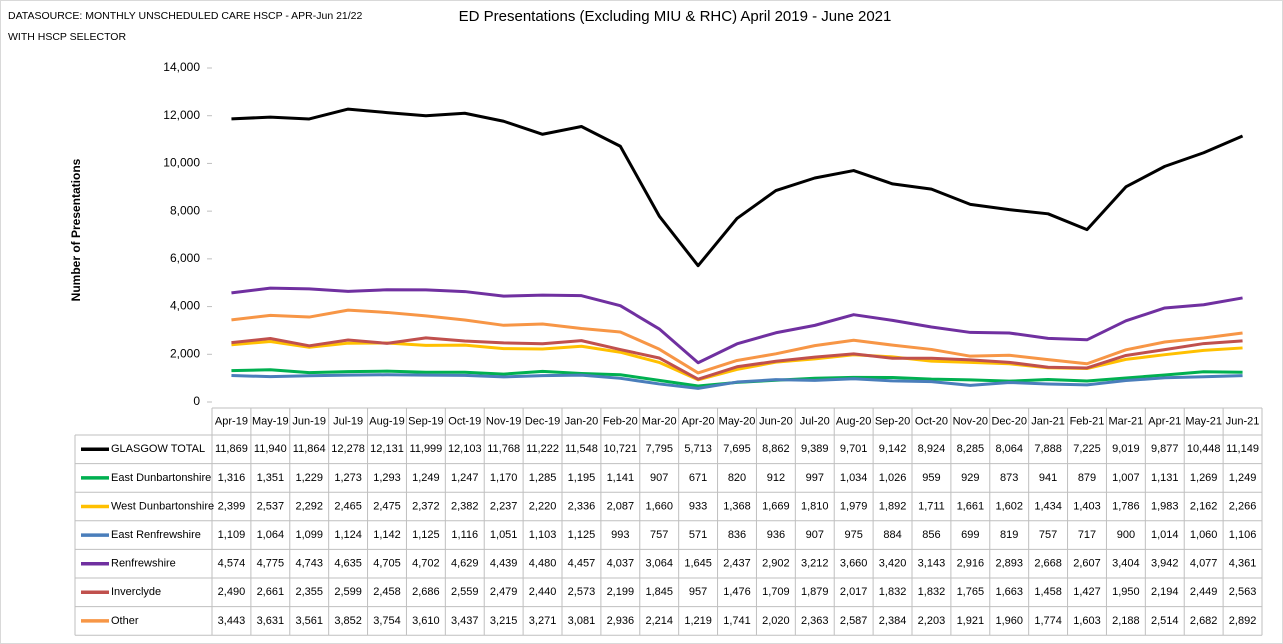  I want to click on table-cell: 3,631, so click(271, 621).